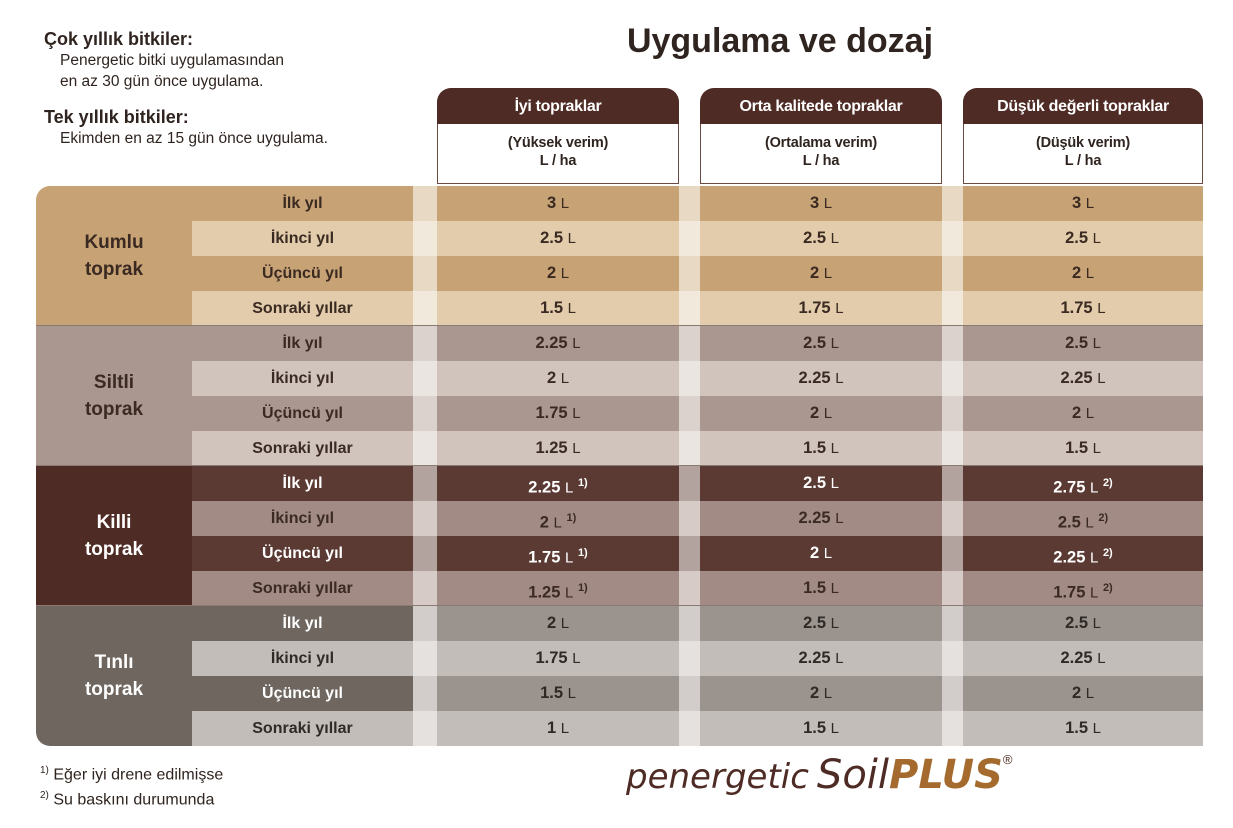 The height and width of the screenshot is (828, 1233). Describe the element at coordinates (1083, 106) in the screenshot. I see `column-title: Düşük değerli topraklar` at that location.